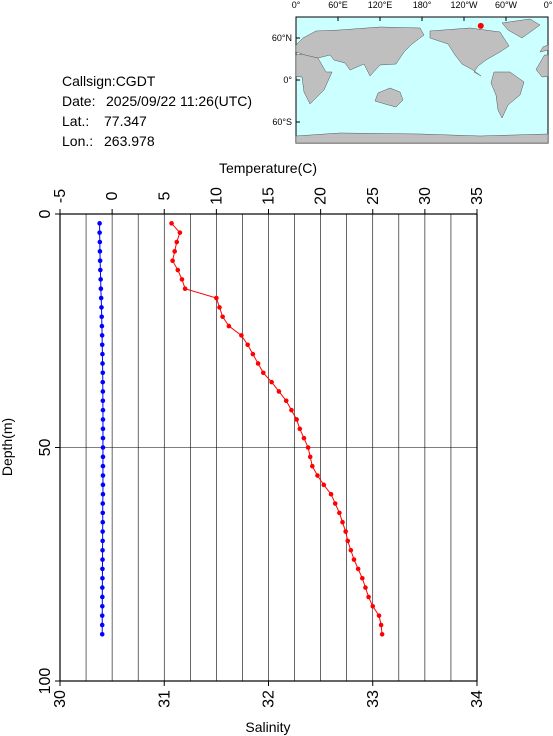 This screenshot has height=736, width=553. Describe the element at coordinates (267, 727) in the screenshot. I see `x-axis-label: Salinity` at that location.